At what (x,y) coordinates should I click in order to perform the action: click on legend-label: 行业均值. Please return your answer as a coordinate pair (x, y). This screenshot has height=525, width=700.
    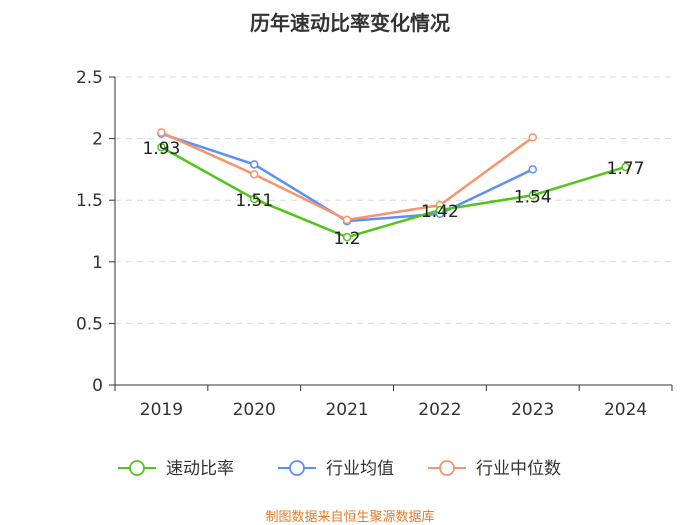
    Looking at the image, I should click on (360, 469).